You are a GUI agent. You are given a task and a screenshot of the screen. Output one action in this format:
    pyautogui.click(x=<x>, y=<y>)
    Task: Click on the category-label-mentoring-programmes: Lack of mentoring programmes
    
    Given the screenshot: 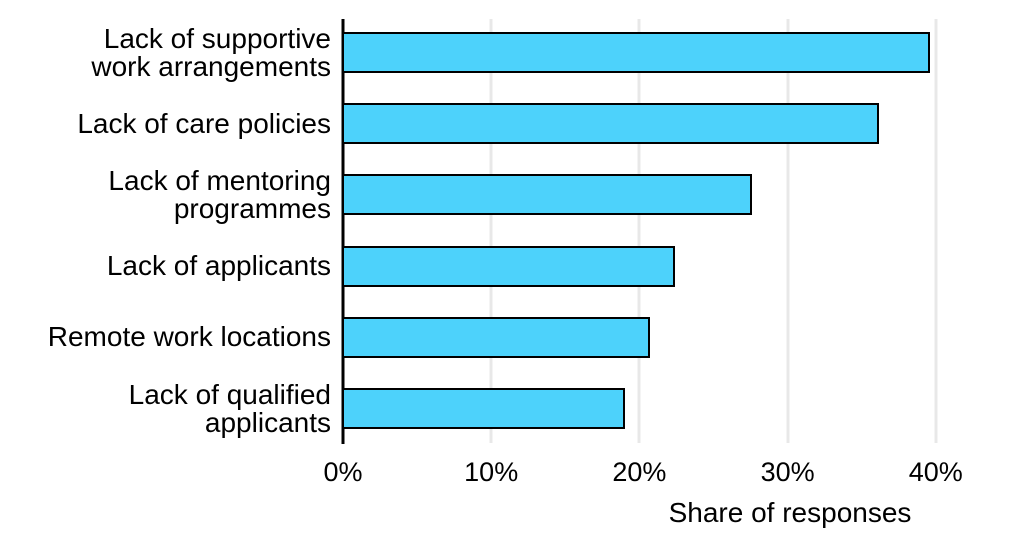 What is the action you would take?
    pyautogui.click(x=219, y=194)
    